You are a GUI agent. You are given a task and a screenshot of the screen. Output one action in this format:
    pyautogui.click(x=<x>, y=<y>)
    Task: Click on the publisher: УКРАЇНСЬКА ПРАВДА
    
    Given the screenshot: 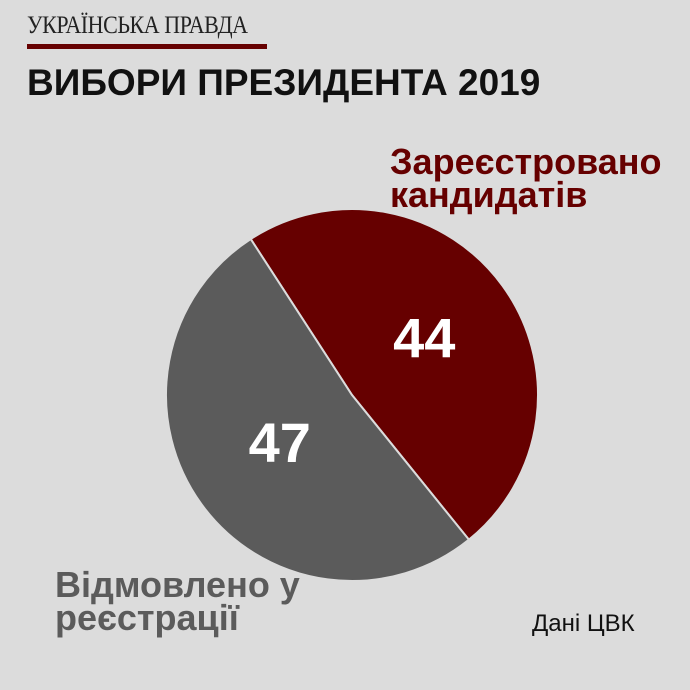 What is the action you would take?
    pyautogui.click(x=137, y=25)
    